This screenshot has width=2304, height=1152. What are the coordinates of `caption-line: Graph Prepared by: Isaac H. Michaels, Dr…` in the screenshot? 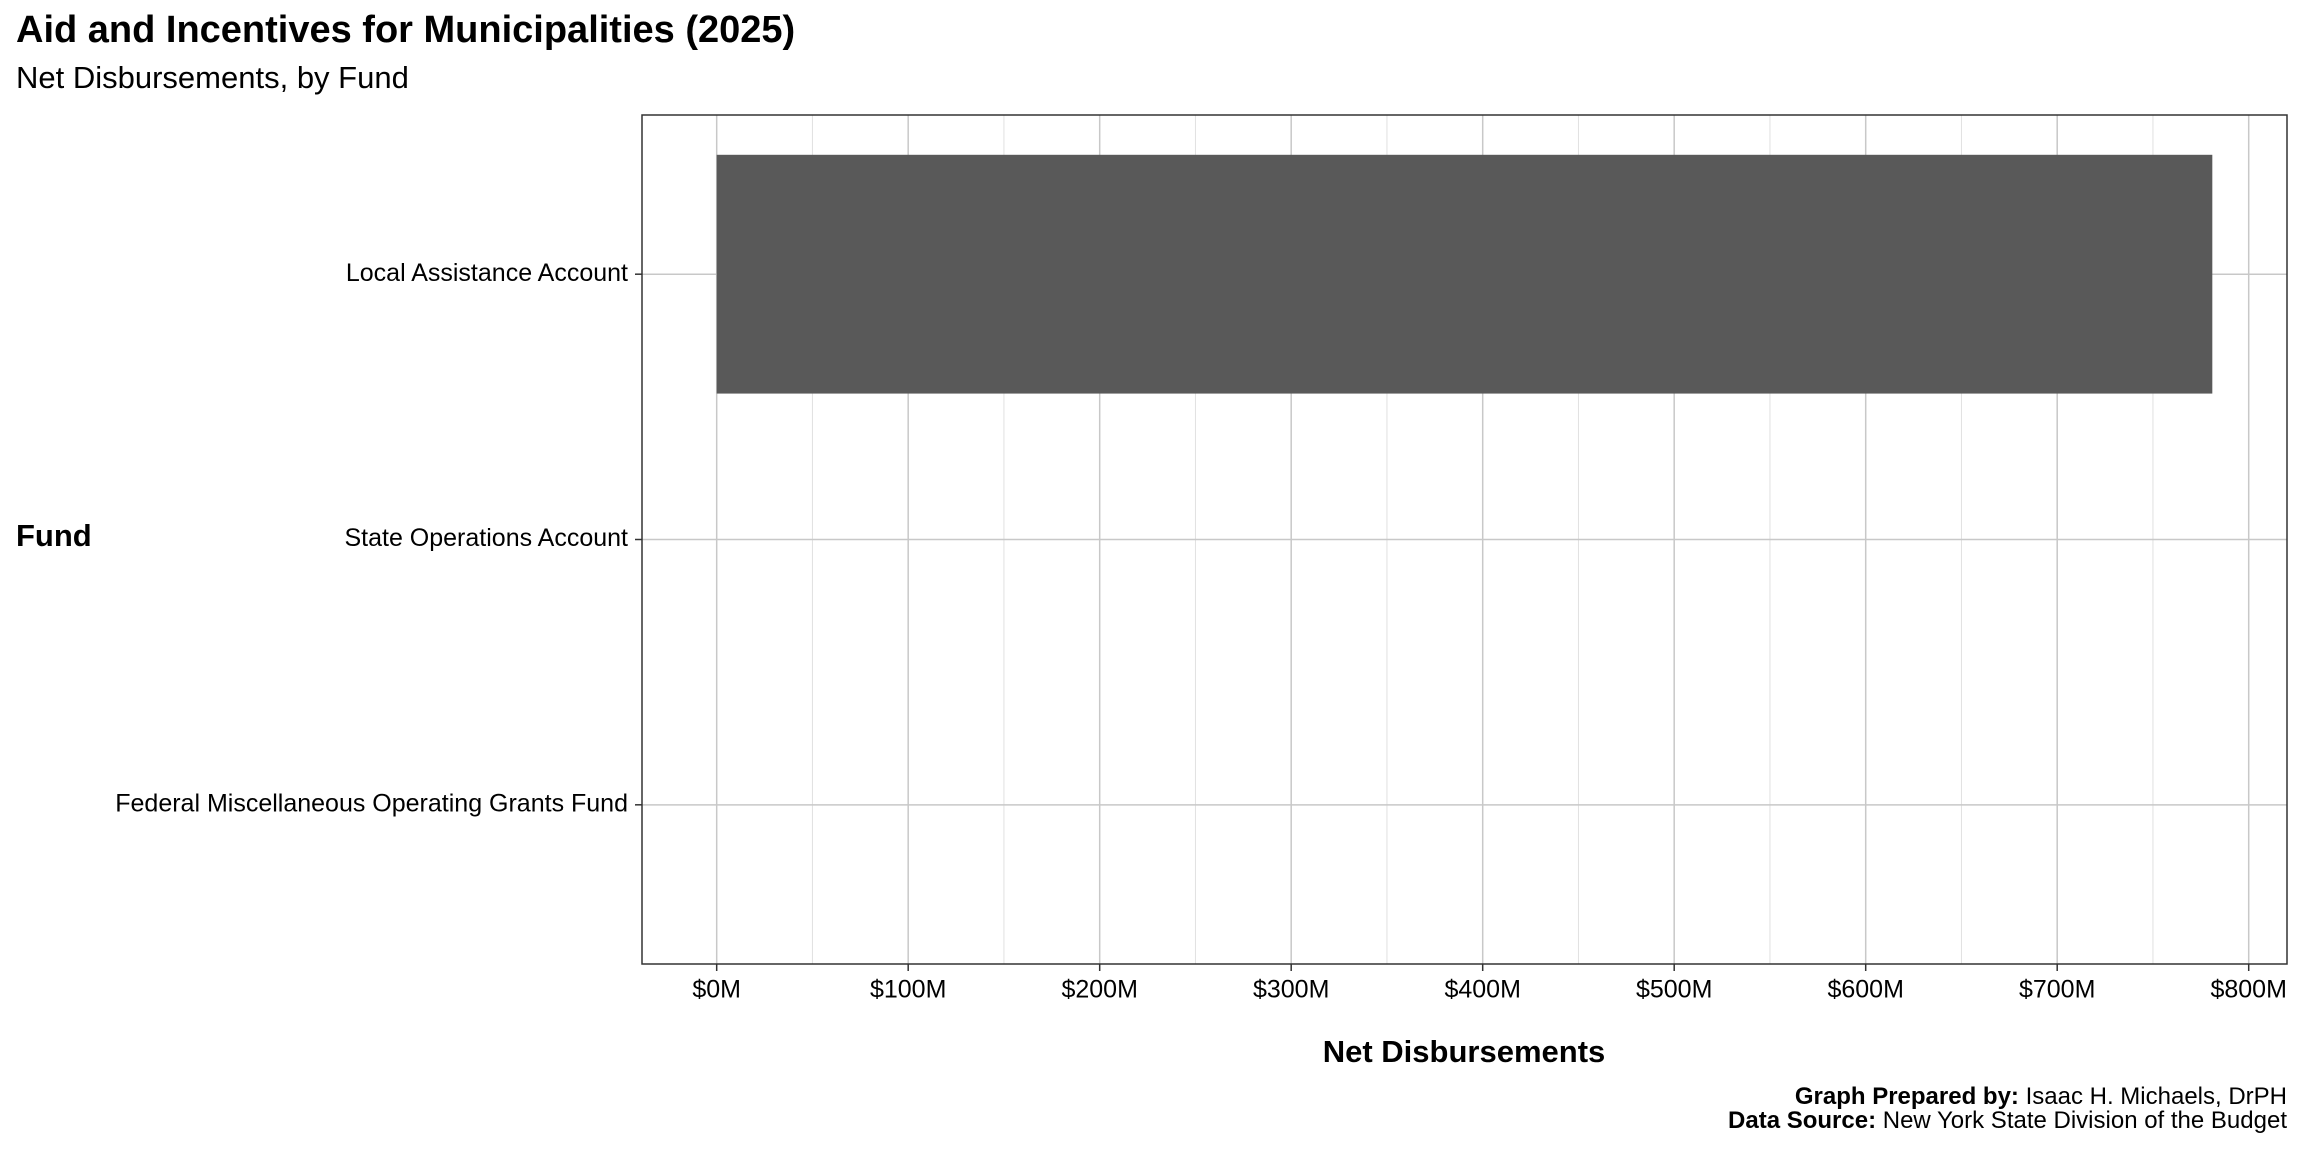 It's located at (2041, 1096).